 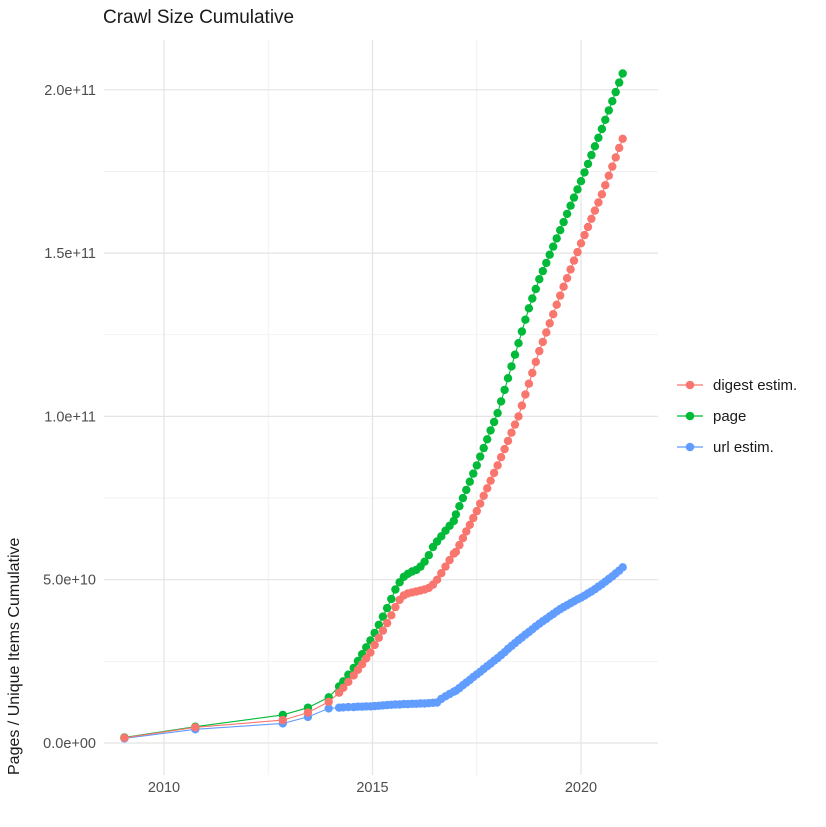 I want to click on legend-label-digest-estim: digest estim., so click(x=755, y=385).